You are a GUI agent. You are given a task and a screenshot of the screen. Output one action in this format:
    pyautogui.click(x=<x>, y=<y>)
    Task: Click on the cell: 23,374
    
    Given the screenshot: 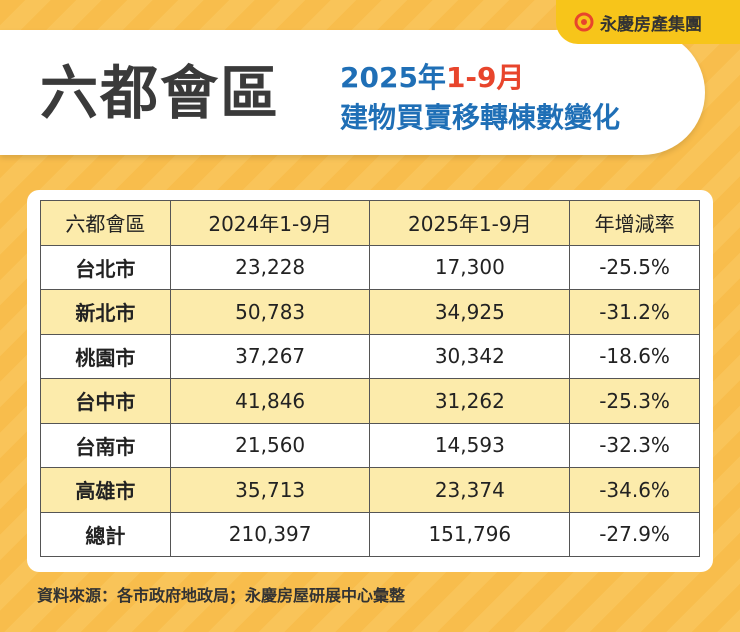 What is the action you would take?
    pyautogui.click(x=470, y=490)
    